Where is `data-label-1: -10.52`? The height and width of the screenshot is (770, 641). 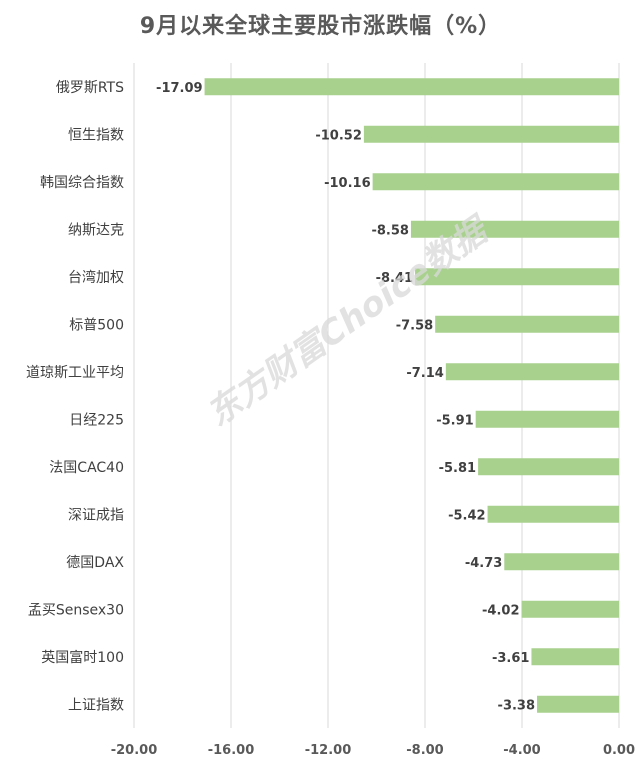 data-label-1: -10.52 is located at coordinates (338, 135).